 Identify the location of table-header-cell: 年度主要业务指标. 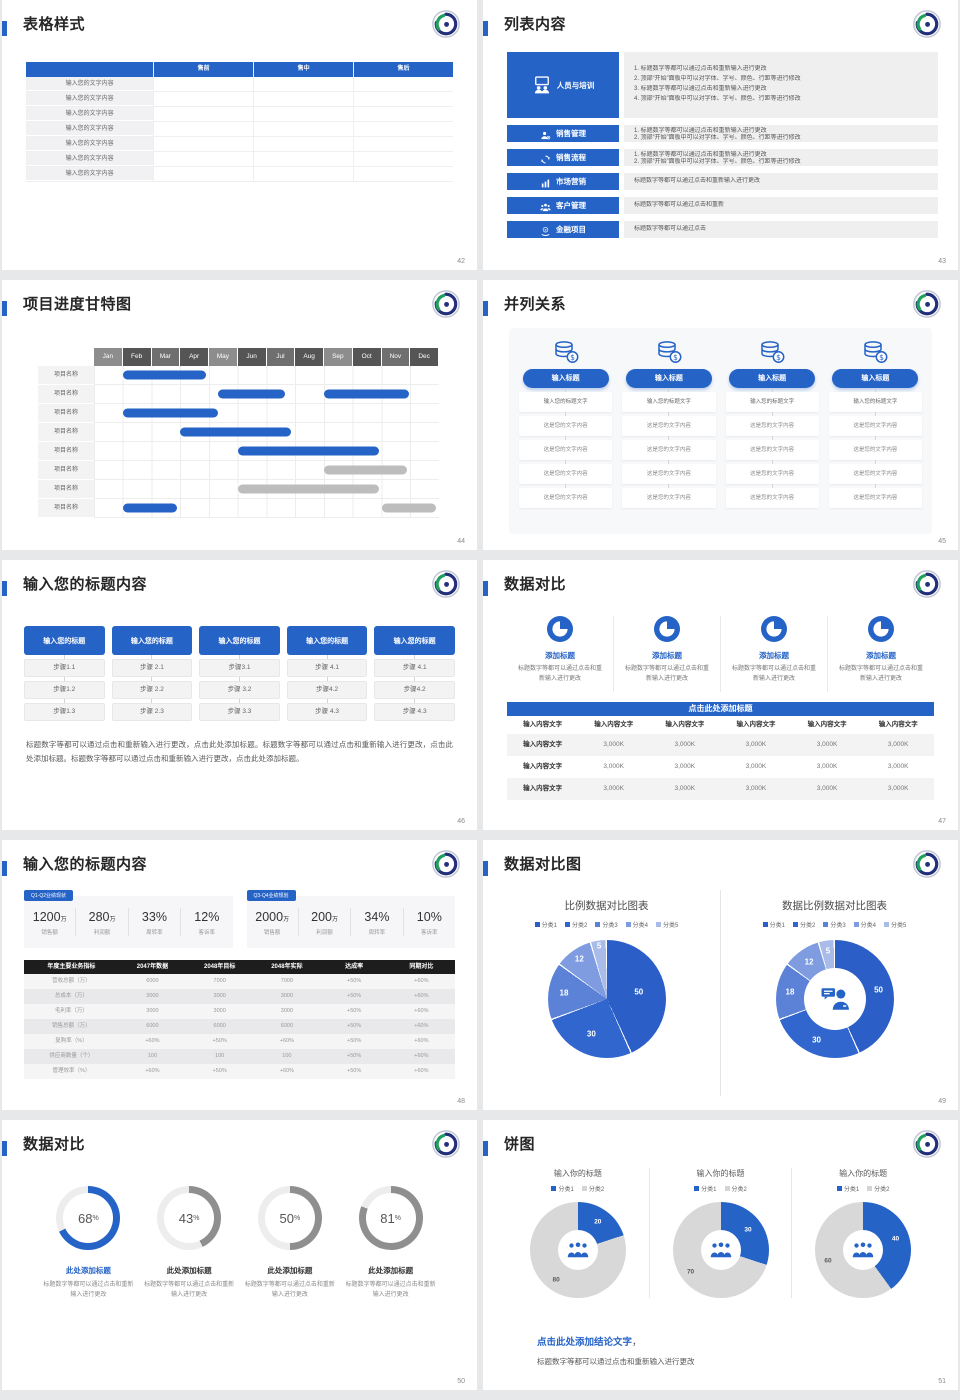
(71, 967).